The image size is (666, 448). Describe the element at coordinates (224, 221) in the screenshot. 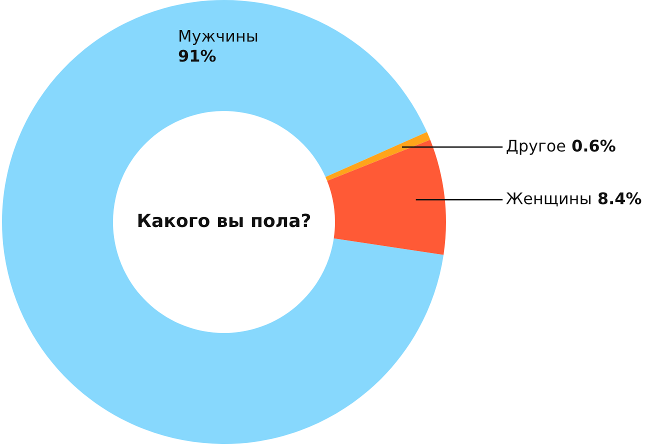

I see `text: Какого вы пола?` at that location.